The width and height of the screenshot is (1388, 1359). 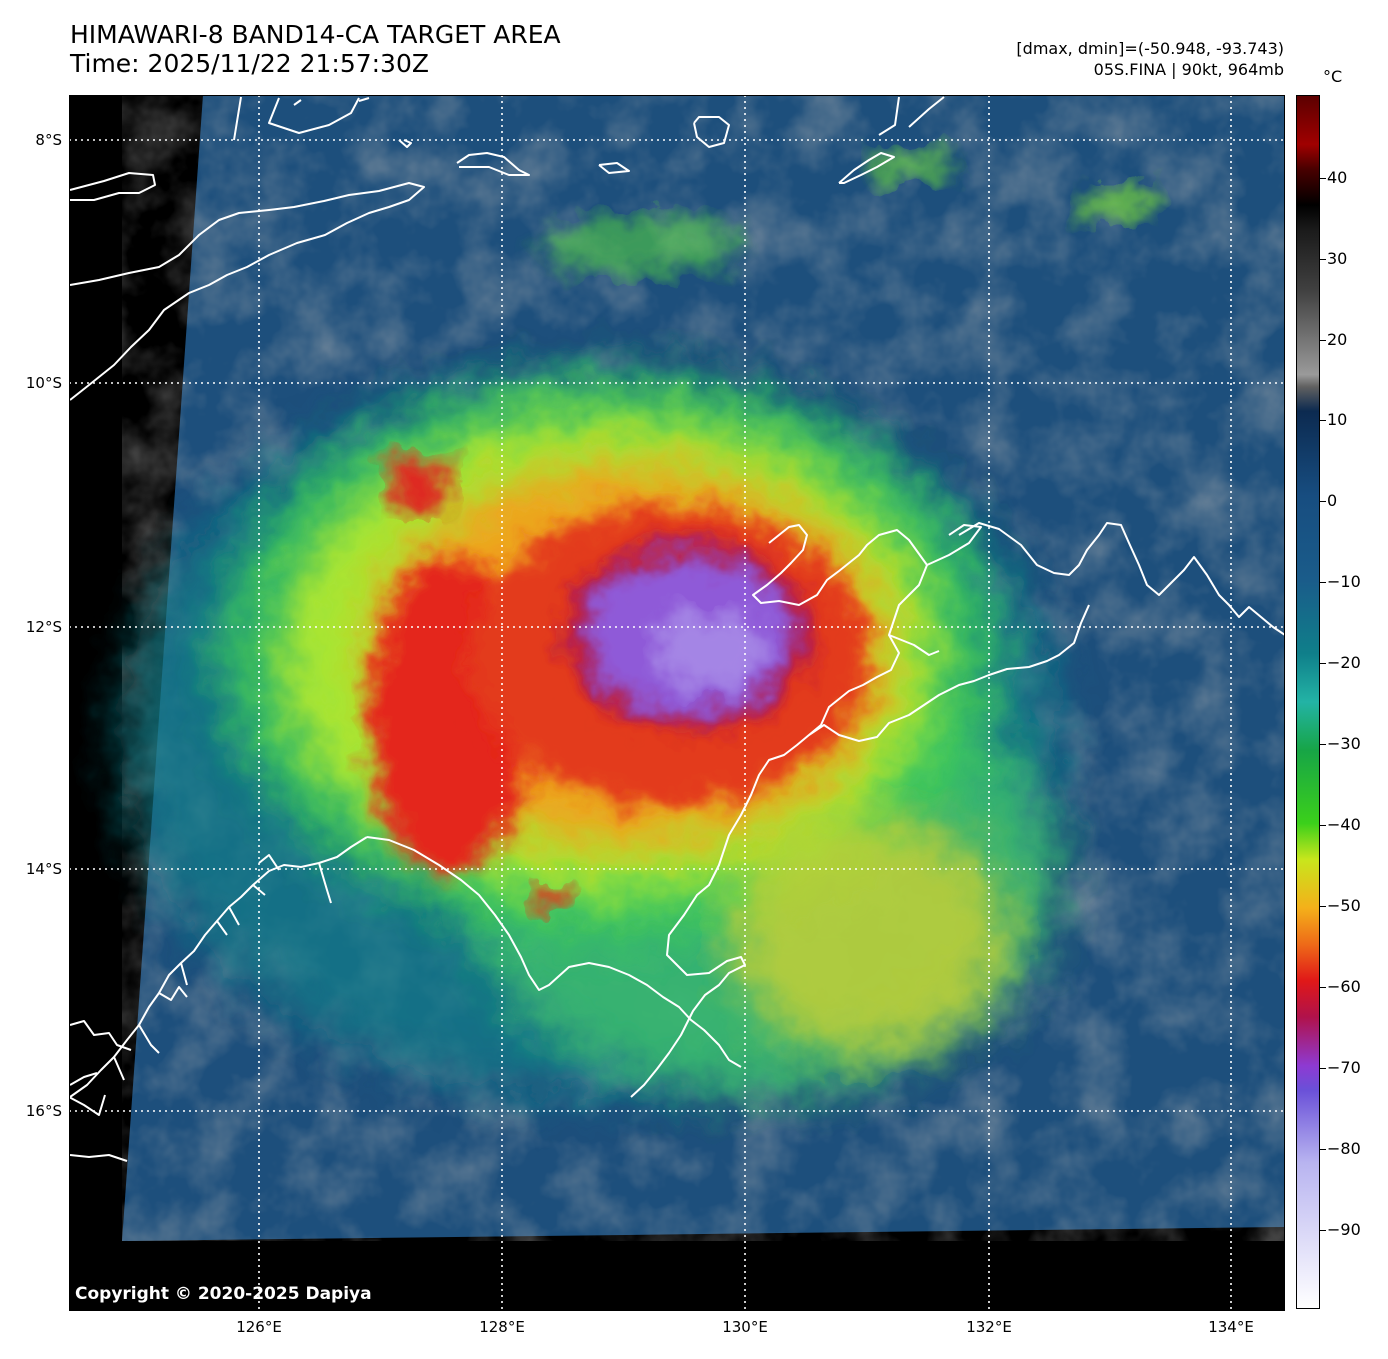 What do you see at coordinates (249, 63) in the screenshot?
I see `title-time: Time: 2025/11/22 21:57:30Z` at bounding box center [249, 63].